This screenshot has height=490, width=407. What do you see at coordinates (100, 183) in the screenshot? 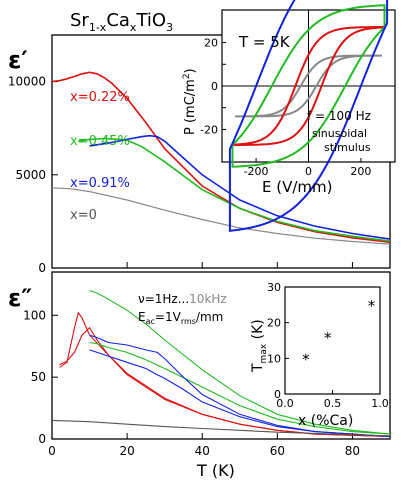
I see `series-label-x091: x=0.91%` at bounding box center [100, 183].